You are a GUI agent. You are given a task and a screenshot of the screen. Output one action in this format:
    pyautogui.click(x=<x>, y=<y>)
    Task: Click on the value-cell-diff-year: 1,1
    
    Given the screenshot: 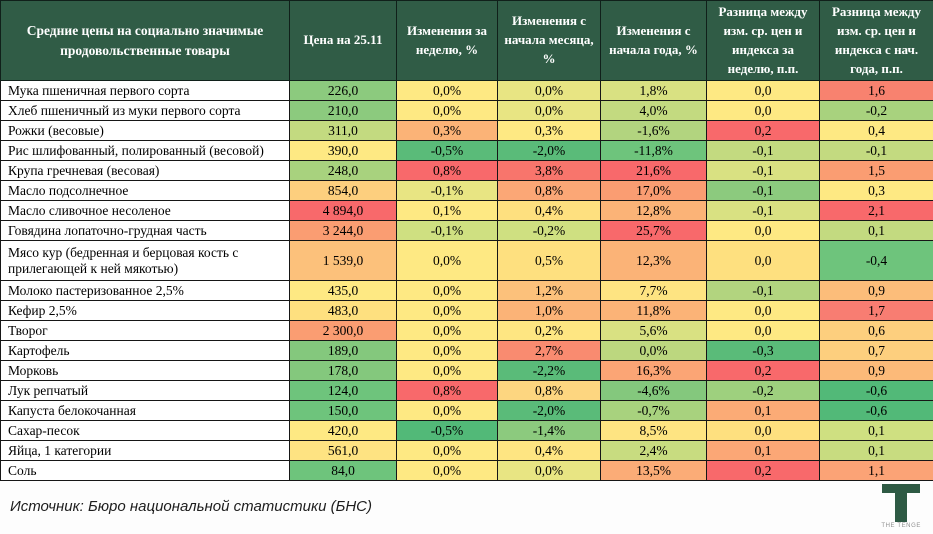 What is the action you would take?
    pyautogui.click(x=876, y=471)
    